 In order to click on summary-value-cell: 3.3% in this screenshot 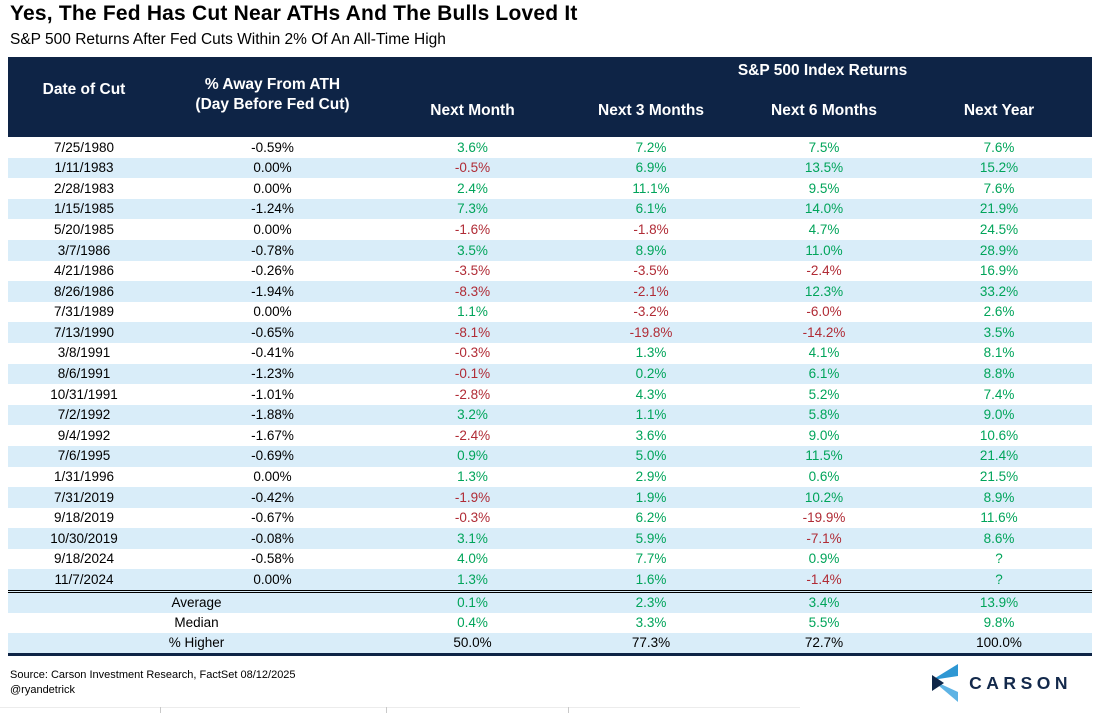, I will do `click(651, 623)`.